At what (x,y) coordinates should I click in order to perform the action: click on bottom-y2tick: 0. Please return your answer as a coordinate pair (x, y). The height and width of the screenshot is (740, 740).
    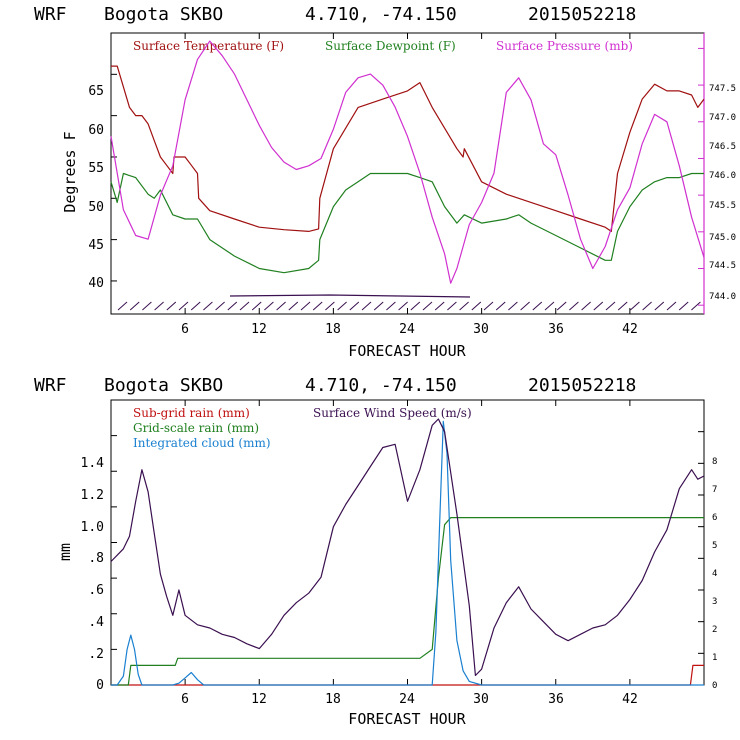
    Looking at the image, I should click on (714, 686).